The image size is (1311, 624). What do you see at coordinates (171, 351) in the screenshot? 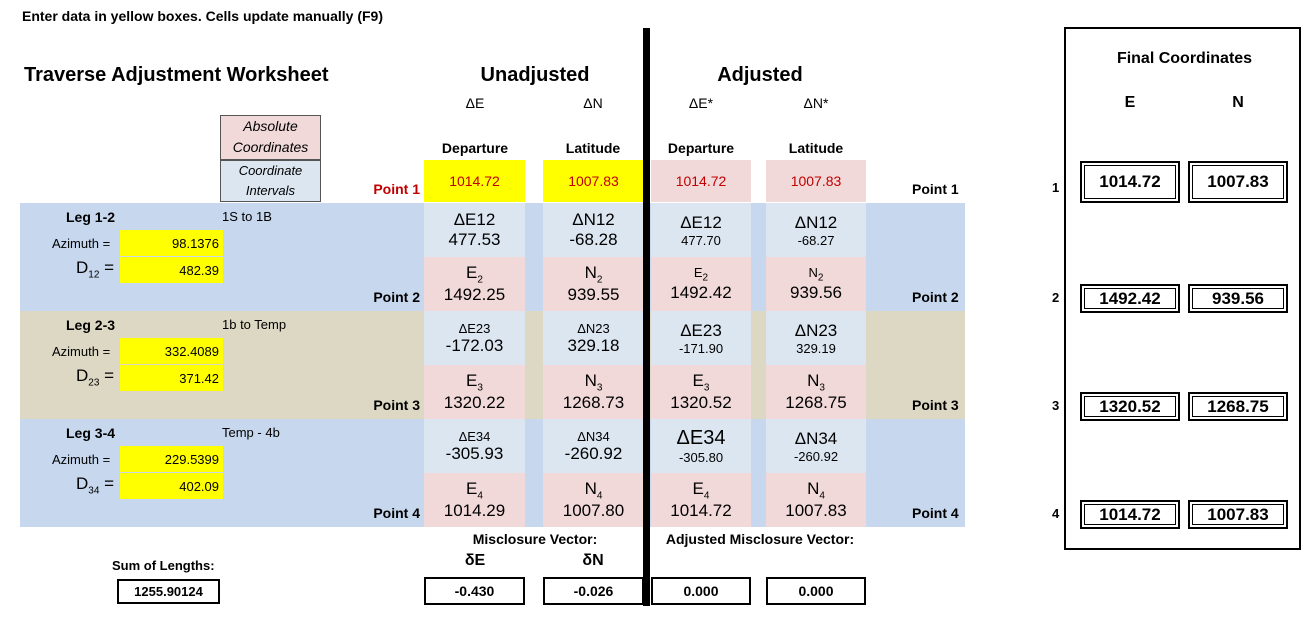
I see `leg-2-azimuth-input: 332.4089` at bounding box center [171, 351].